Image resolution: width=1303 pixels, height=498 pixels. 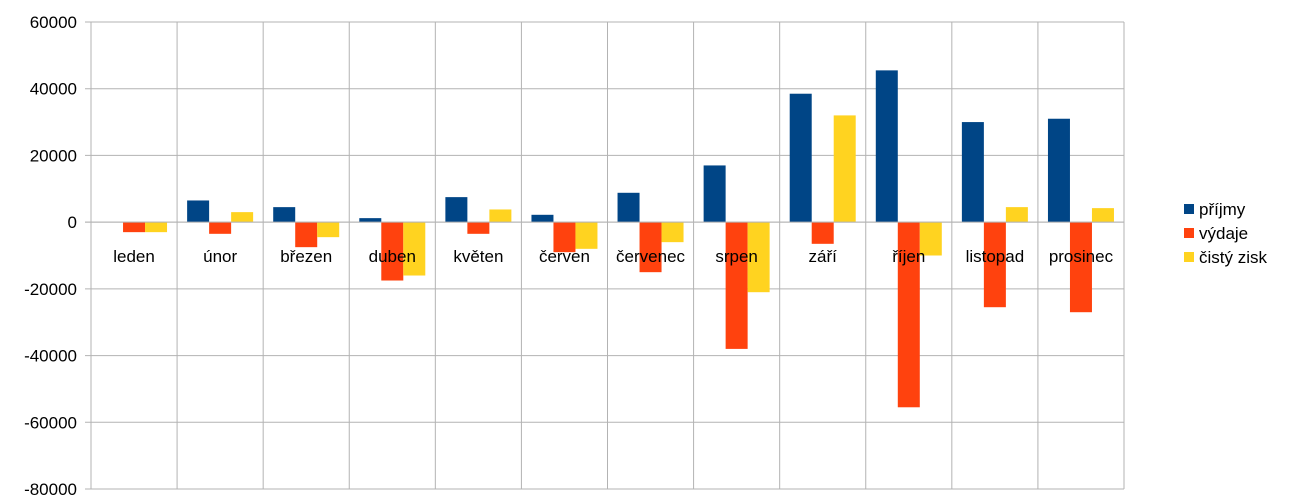 I want to click on y-tick-label: 20000, so click(x=53, y=155).